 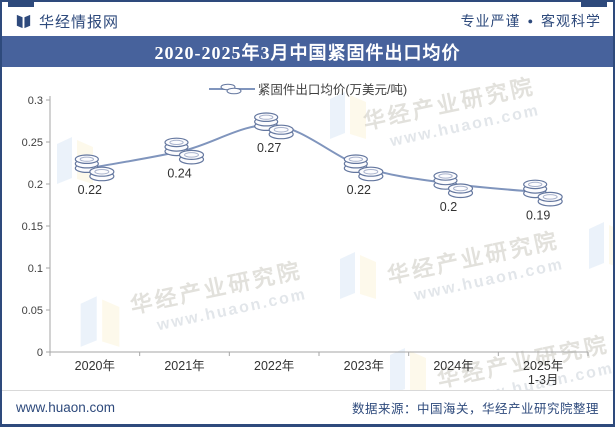 I want to click on svg-text: 0.24, so click(x=179, y=173).